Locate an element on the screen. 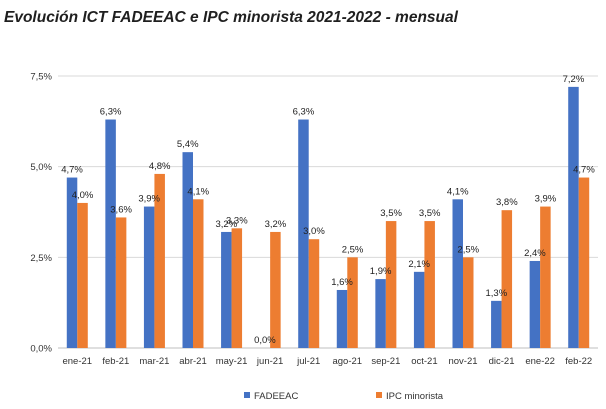 Image resolution: width=606 pixels, height=409 pixels. legend-item-ipc-minorista: IPC minorista is located at coordinates (410, 396).